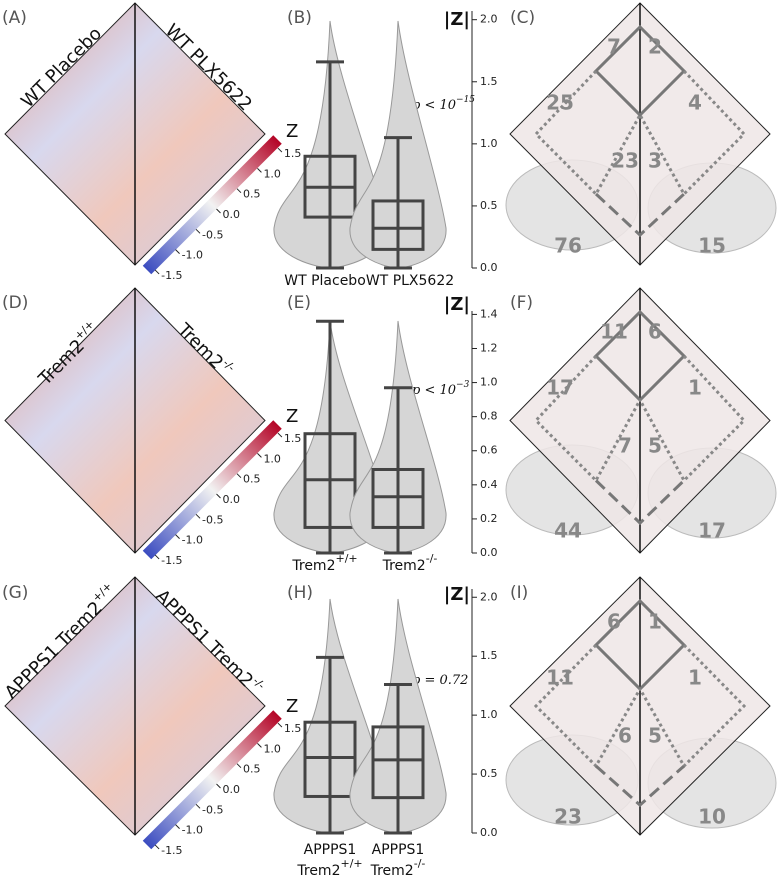  Describe the element at coordinates (489, 450) in the screenshot. I see `y-tick-label: 0.6` at that location.